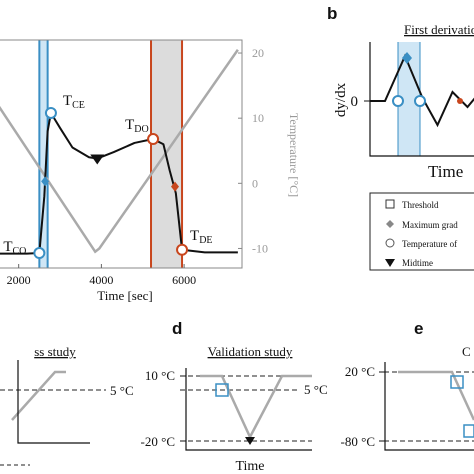 The image size is (474, 474). What do you see at coordinates (417, 263) in the screenshot?
I see `legend-midtime-label: Midtime` at bounding box center [417, 263].